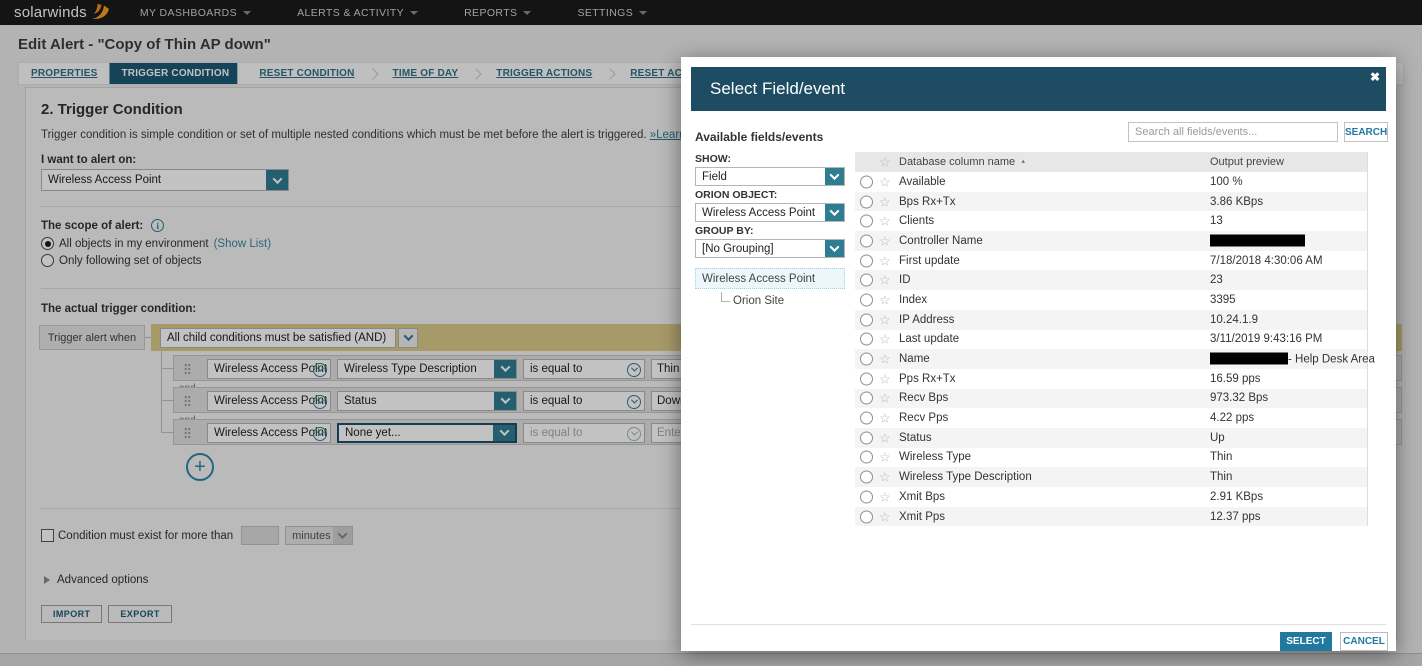 The width and height of the screenshot is (1422, 666). I want to click on nav-item-reports: REPORTS, so click(498, 13).